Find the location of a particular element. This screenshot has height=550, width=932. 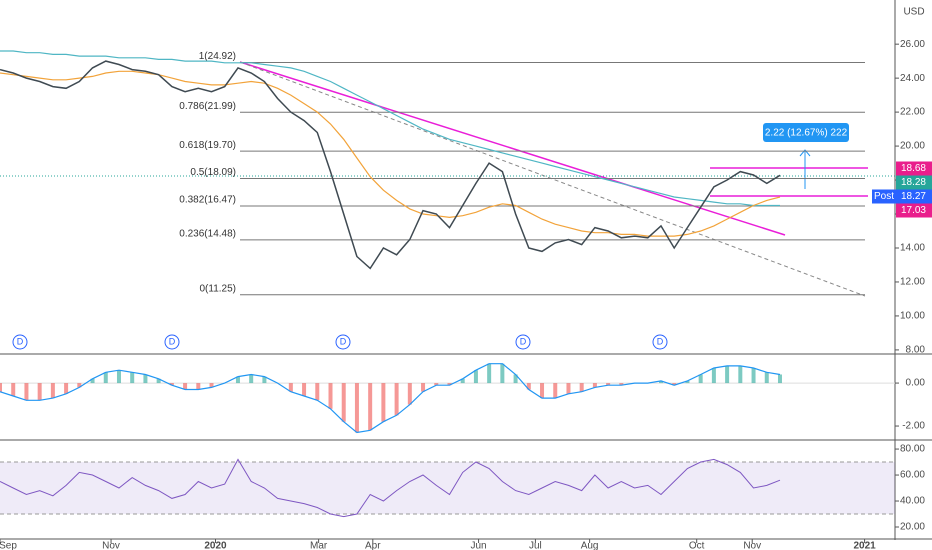

x-tick-label: Aug is located at coordinates (590, 545).